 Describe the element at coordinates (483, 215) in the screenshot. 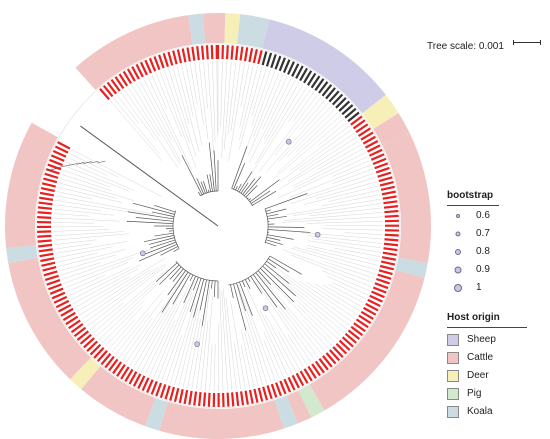

I see `bootstrap-value: 0.6` at that location.